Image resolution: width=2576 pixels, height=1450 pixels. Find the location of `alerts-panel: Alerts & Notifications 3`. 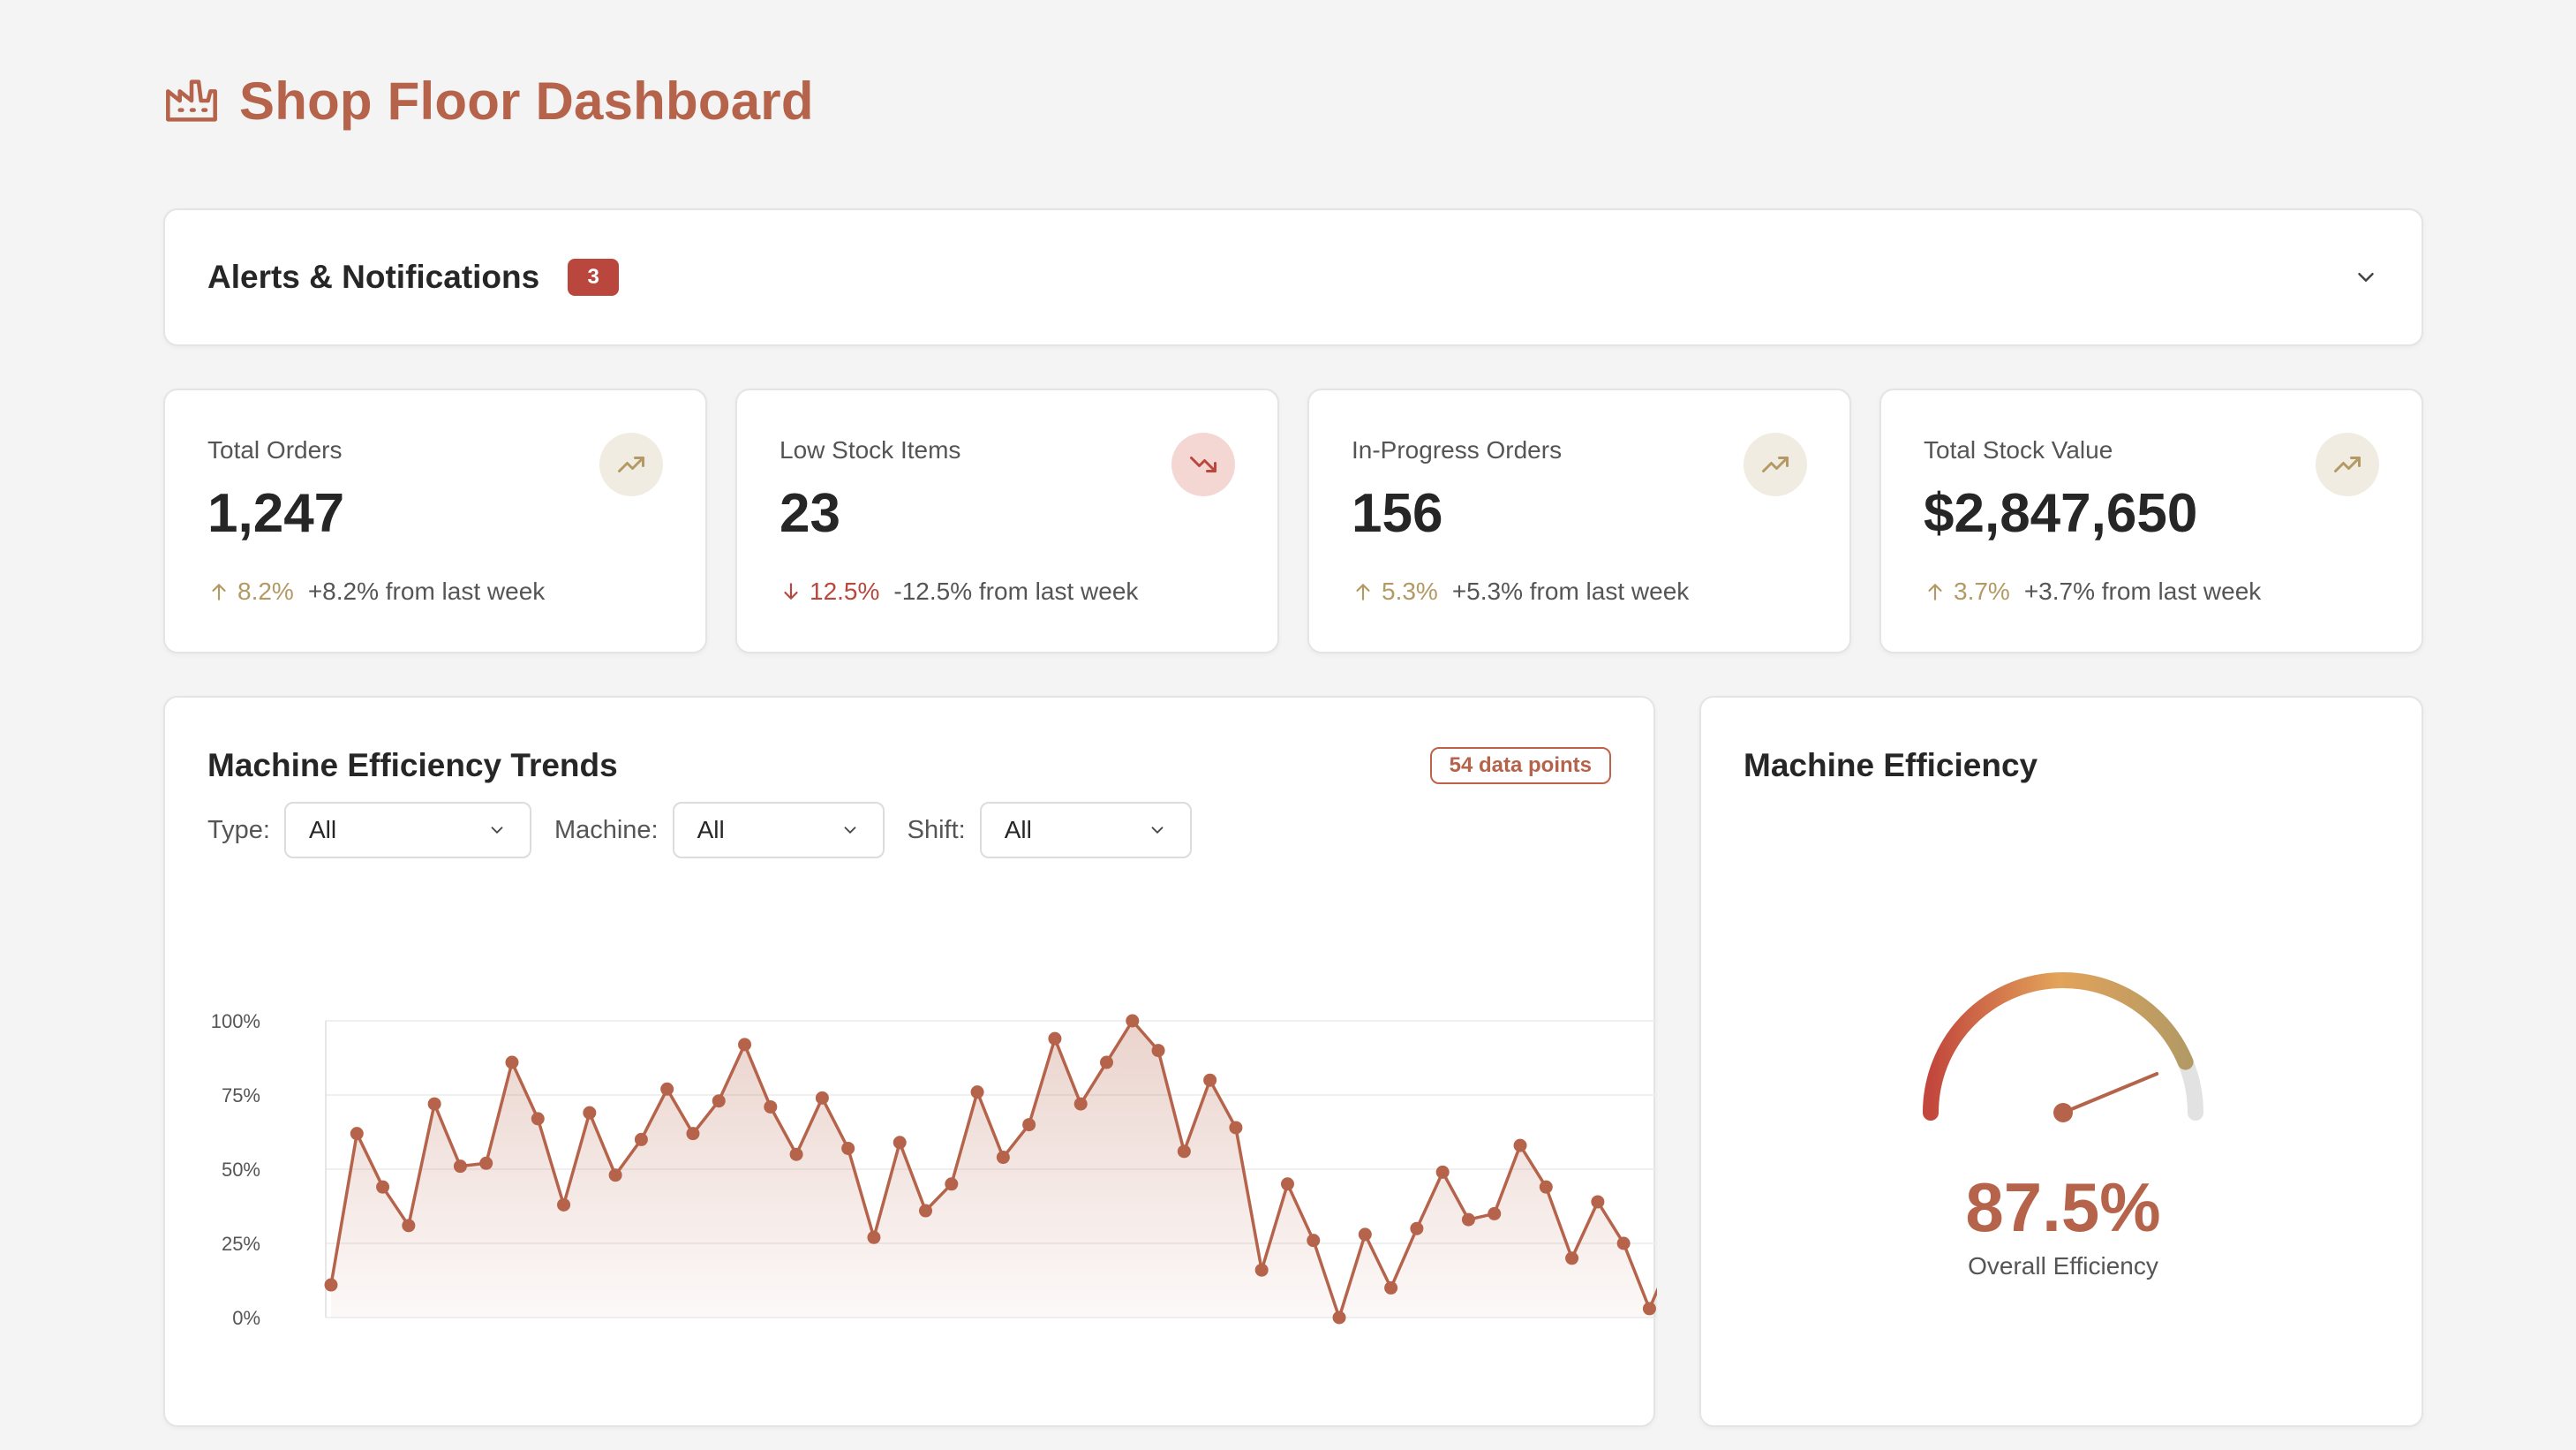

alerts-panel: Alerts & Notifications 3 is located at coordinates (1293, 277).